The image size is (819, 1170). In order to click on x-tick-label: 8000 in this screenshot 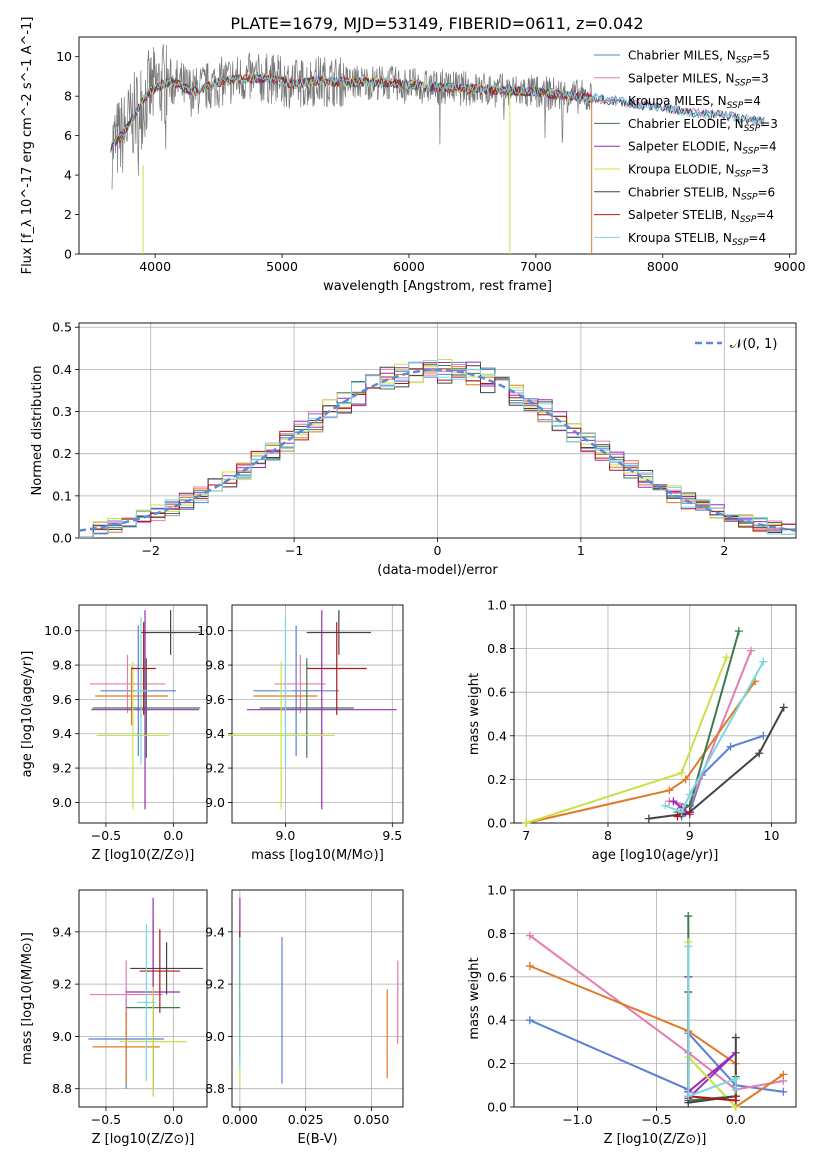, I will do `click(663, 266)`.